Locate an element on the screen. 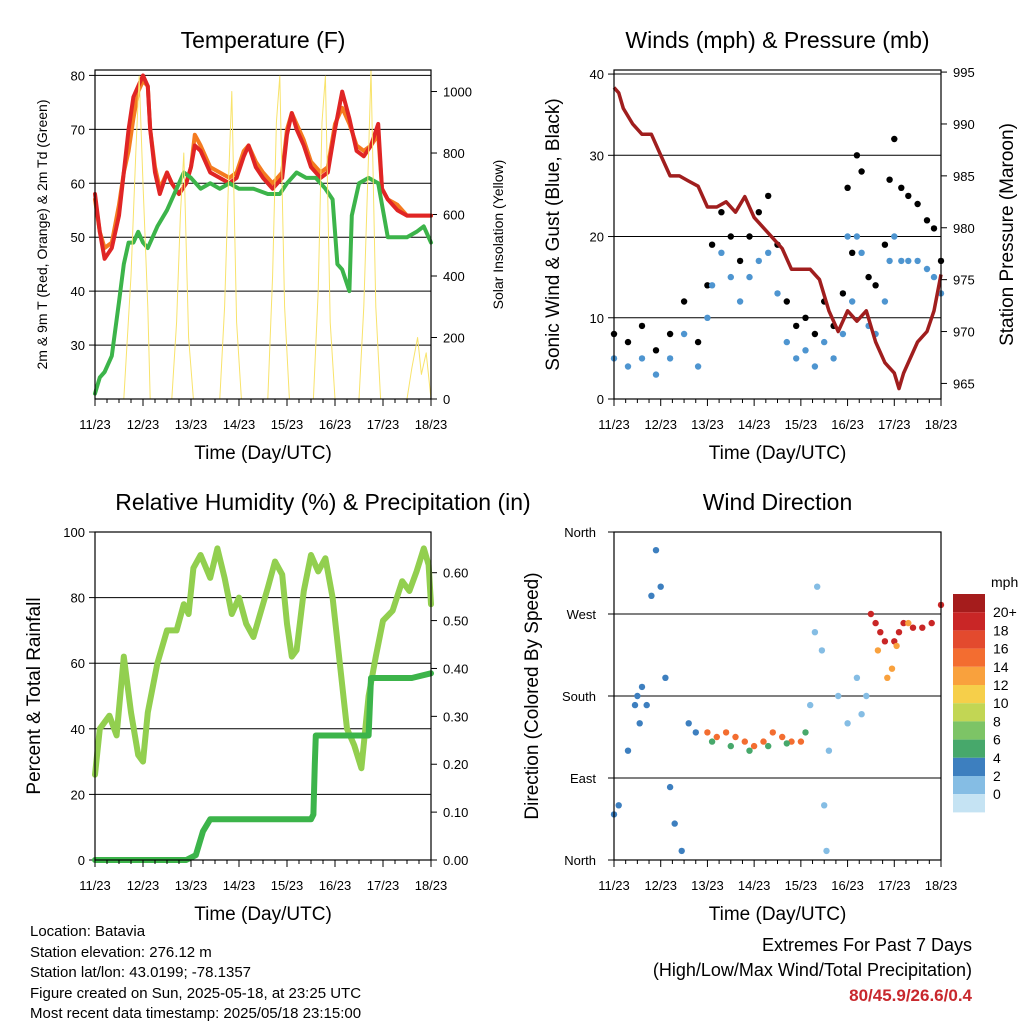 The width and height of the screenshot is (1024, 1025). y2-tick-label: 0.30 is located at coordinates (455, 716).